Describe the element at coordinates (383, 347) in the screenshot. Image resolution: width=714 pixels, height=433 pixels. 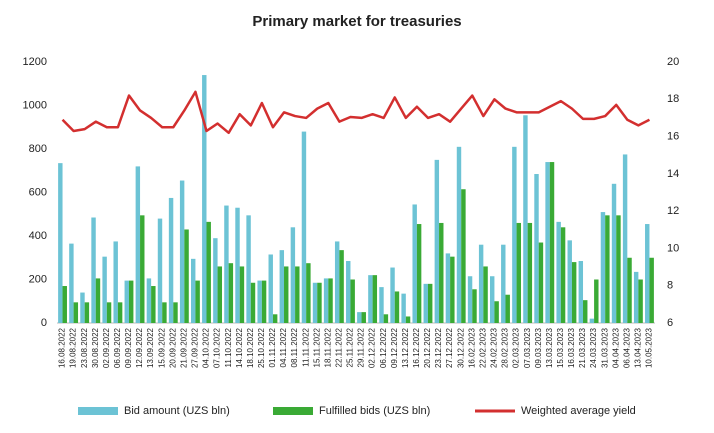
I see `x-tick-label: 06.12.2022` at that location.